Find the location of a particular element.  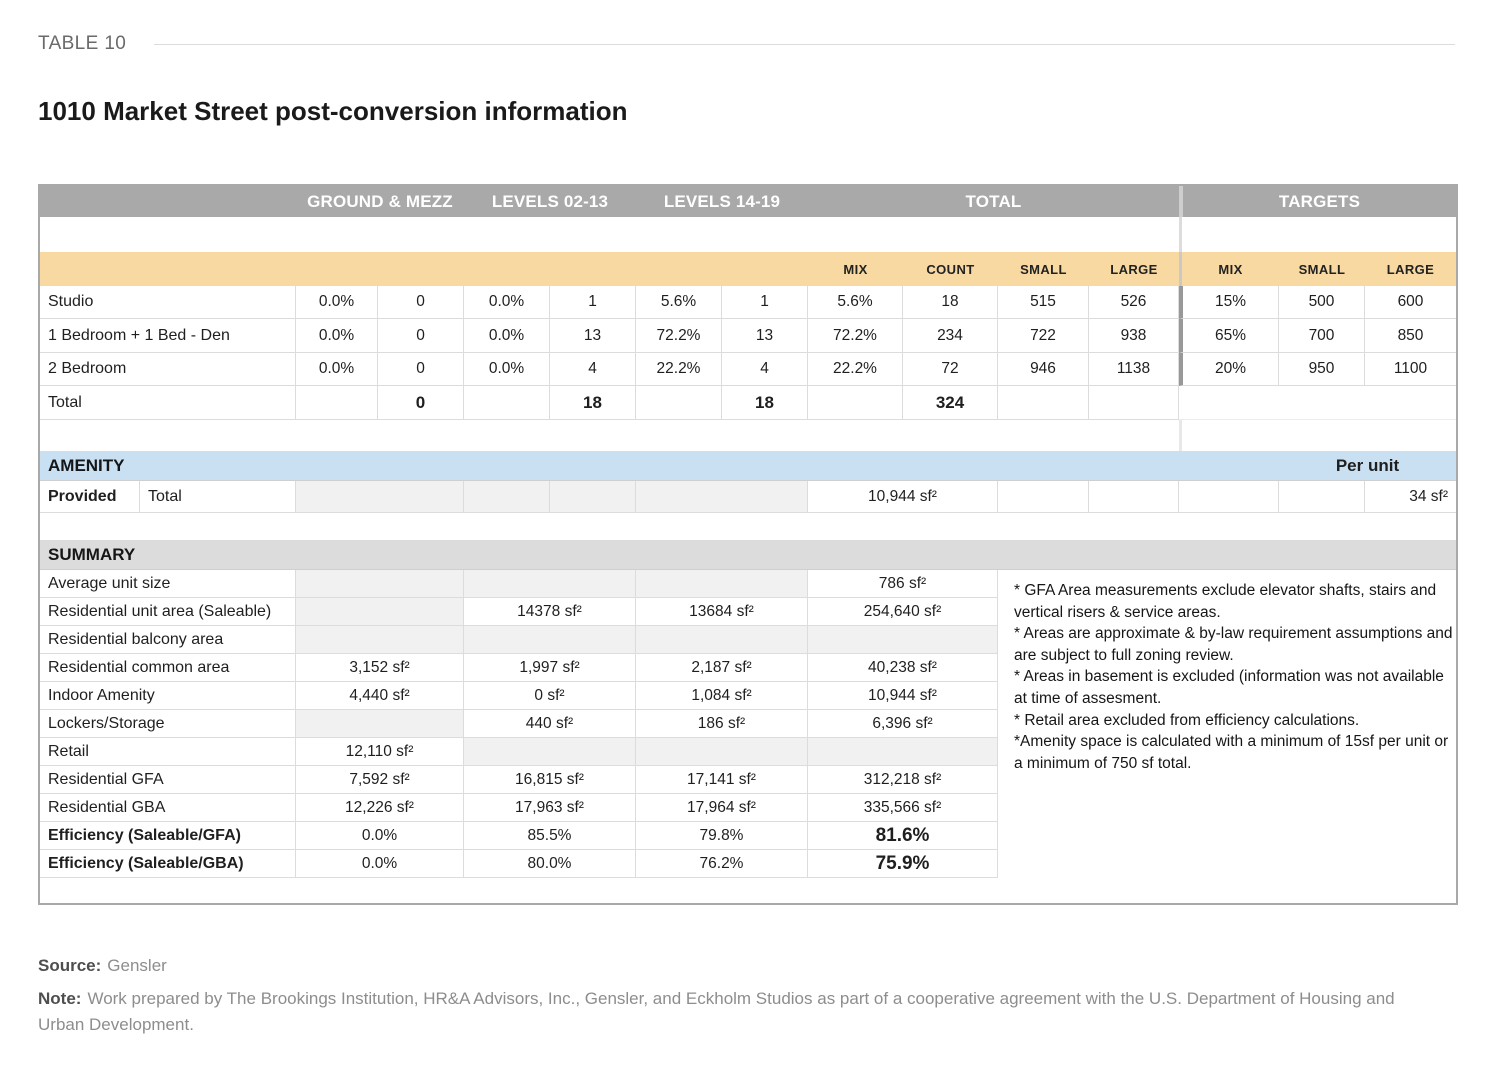

cell: 13 is located at coordinates (765, 336).